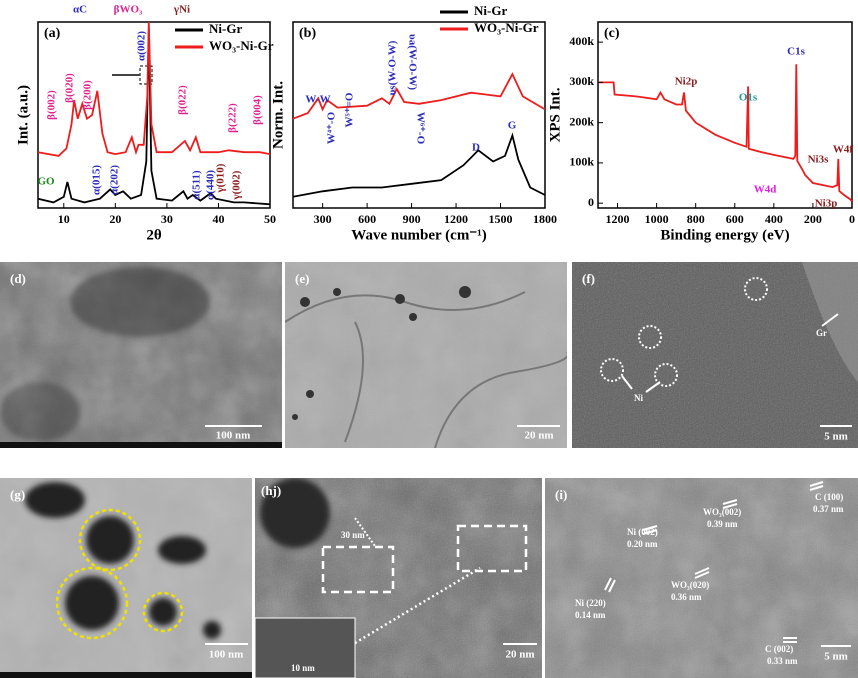 This screenshot has height=678, width=858. Describe the element at coordinates (813, 219) in the screenshot. I see `x-tick-label: 200` at that location.